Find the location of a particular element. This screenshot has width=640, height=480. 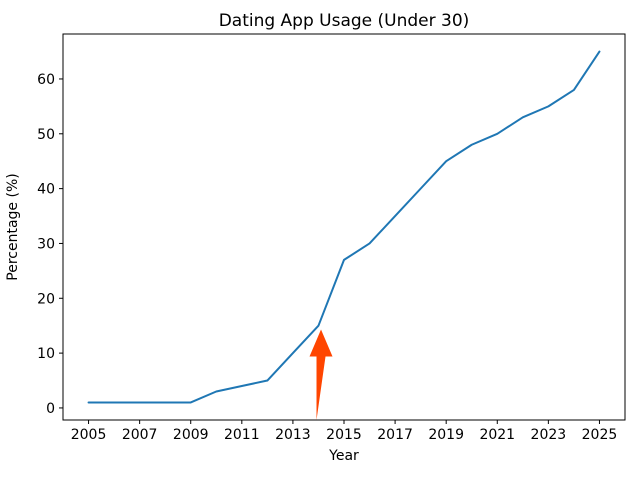

x-tick-label: 2015 is located at coordinates (344, 435).